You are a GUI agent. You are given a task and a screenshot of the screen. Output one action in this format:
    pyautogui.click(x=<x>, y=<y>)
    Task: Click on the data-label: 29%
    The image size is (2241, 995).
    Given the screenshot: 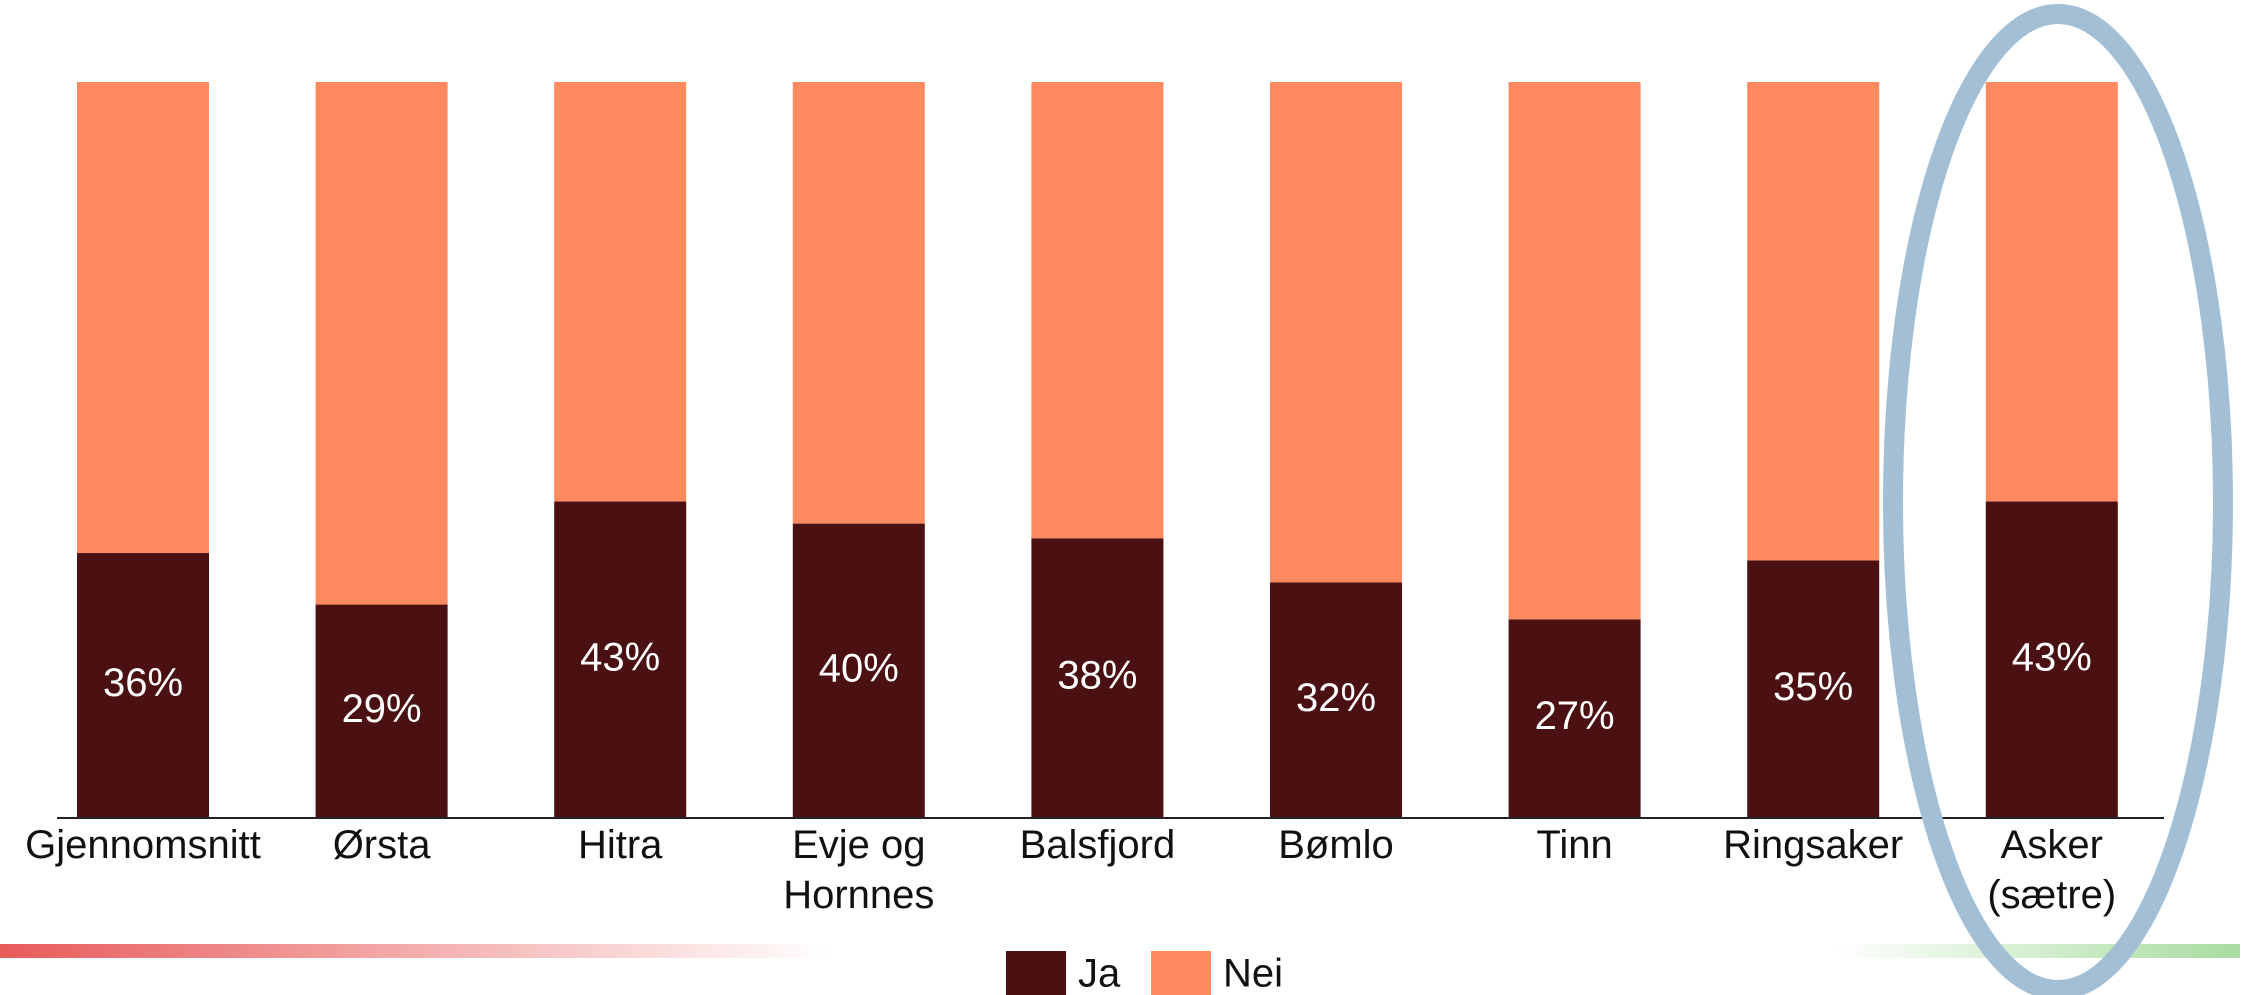 What is the action you would take?
    pyautogui.click(x=382, y=709)
    